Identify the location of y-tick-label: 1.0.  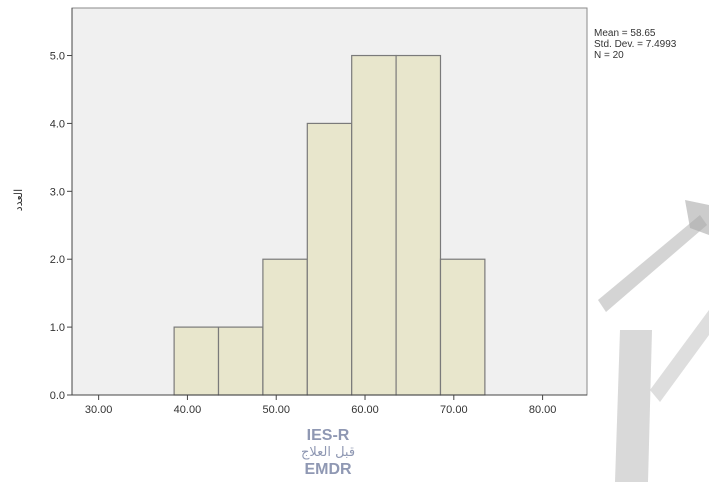
(57, 328).